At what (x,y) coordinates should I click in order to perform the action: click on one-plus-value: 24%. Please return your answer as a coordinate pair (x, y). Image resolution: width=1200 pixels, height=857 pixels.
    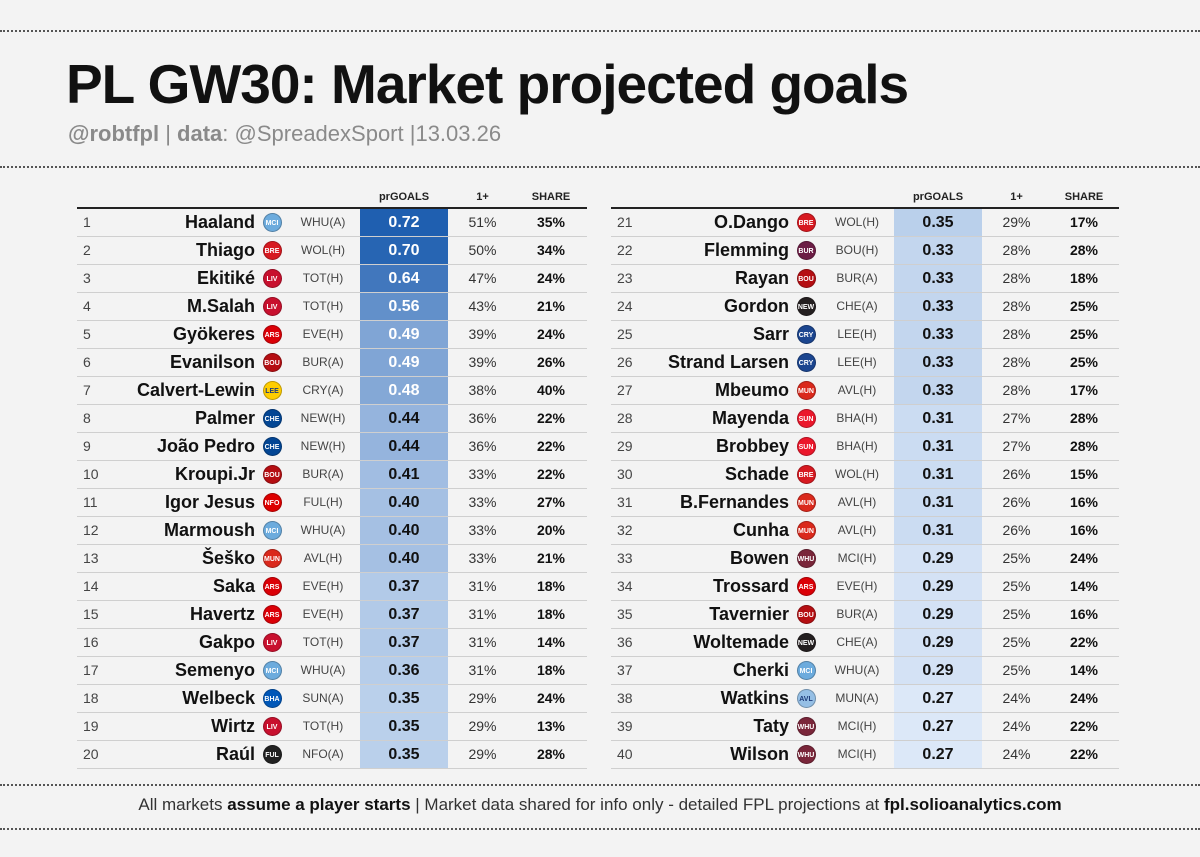
    Looking at the image, I should click on (1016, 726).